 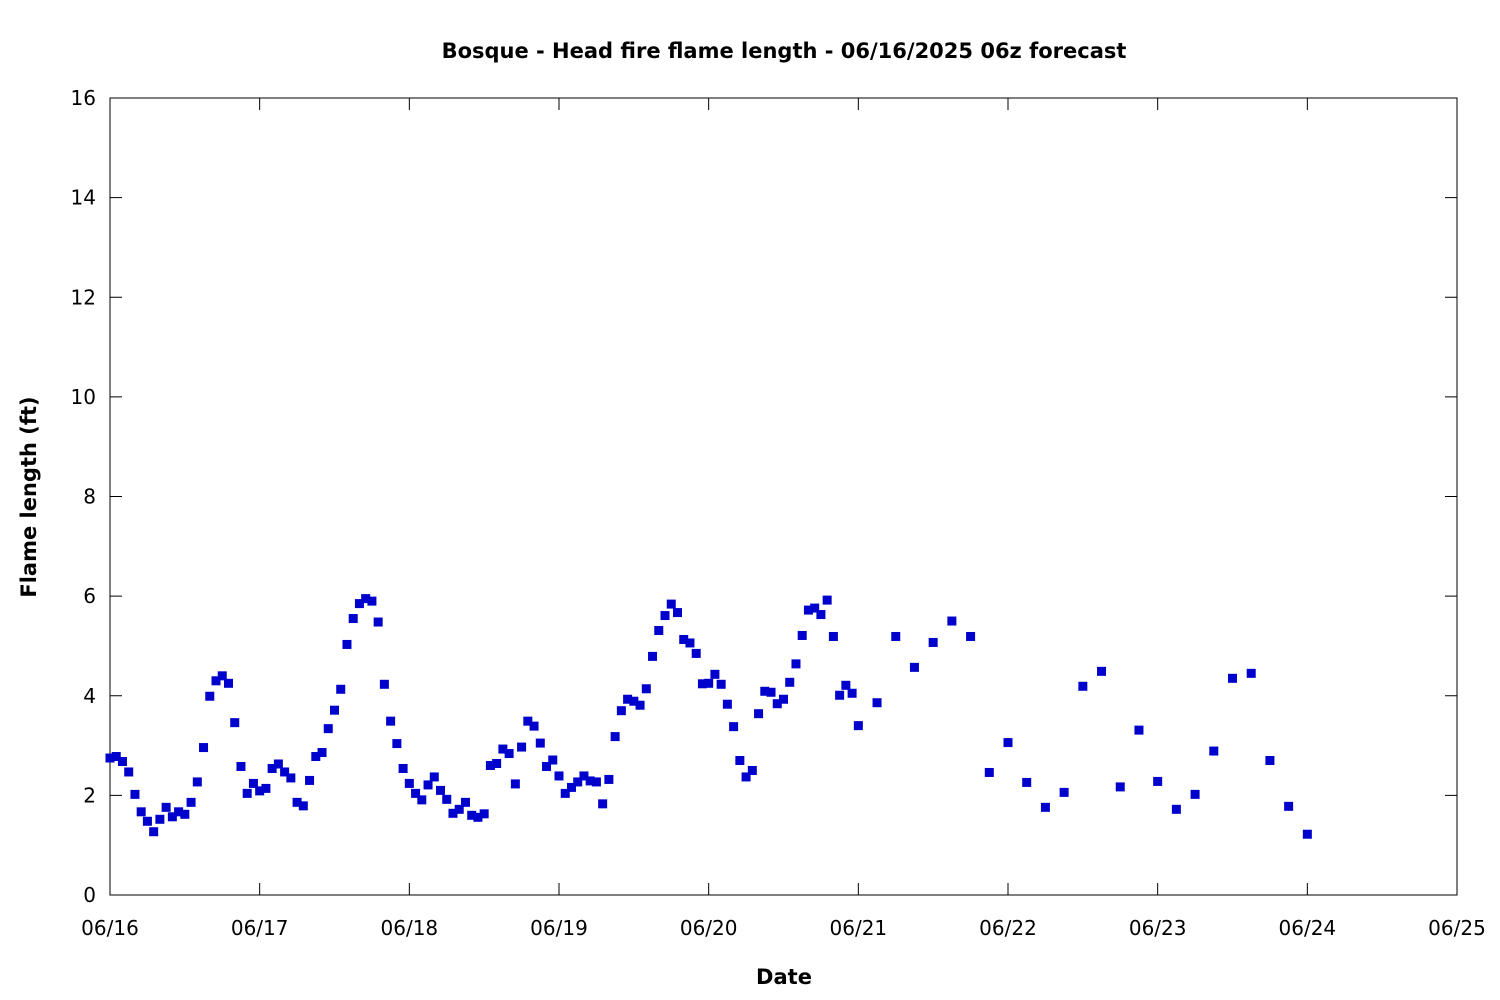 What do you see at coordinates (410, 928) in the screenshot?
I see `x-tick-label: 06/18` at bounding box center [410, 928].